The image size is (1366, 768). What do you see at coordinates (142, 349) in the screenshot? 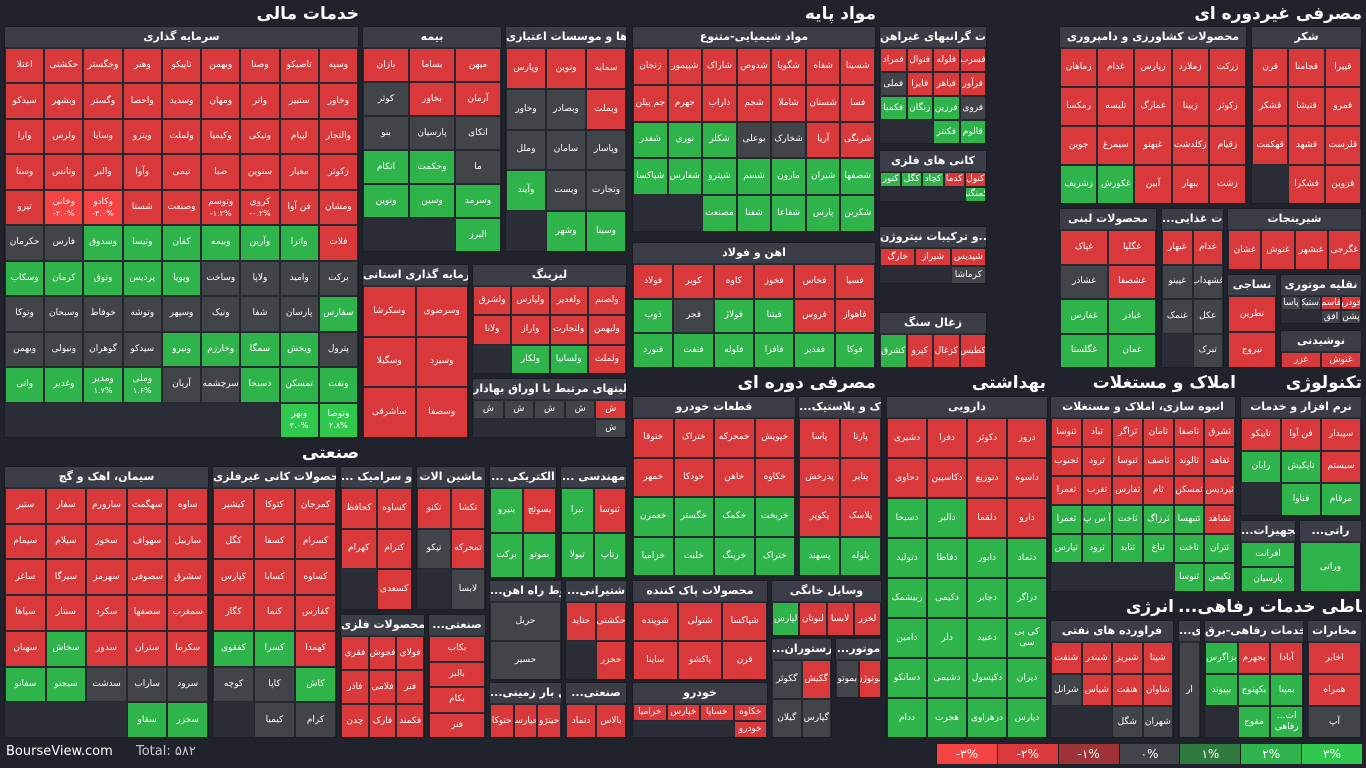
I see `stock-tile: سیدکو` at bounding box center [142, 349].